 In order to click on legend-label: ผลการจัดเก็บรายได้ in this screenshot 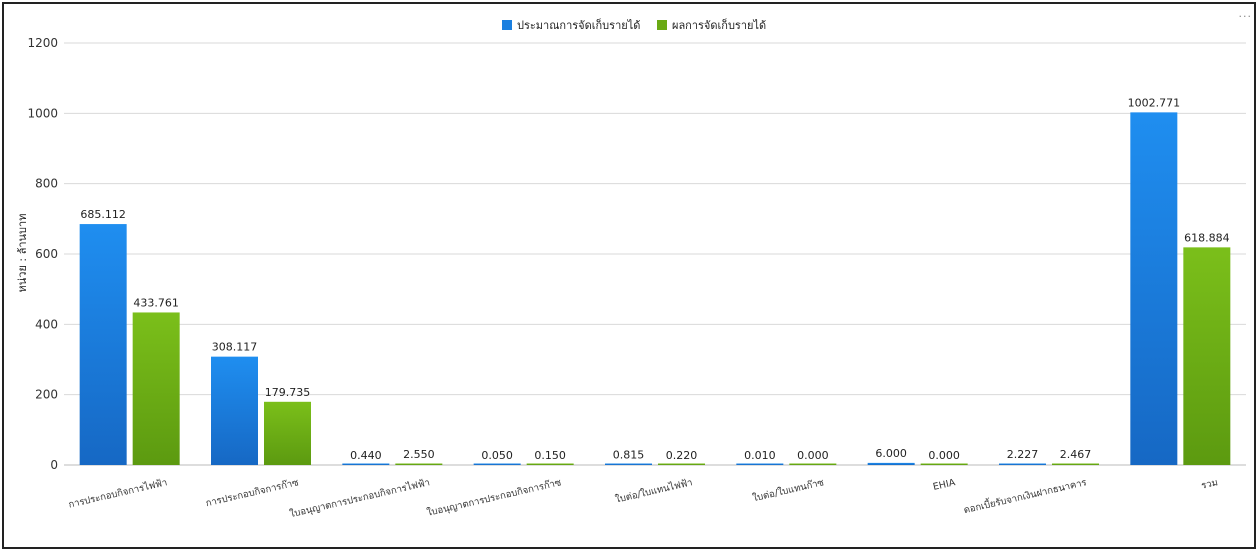, I will do `click(719, 25)`.